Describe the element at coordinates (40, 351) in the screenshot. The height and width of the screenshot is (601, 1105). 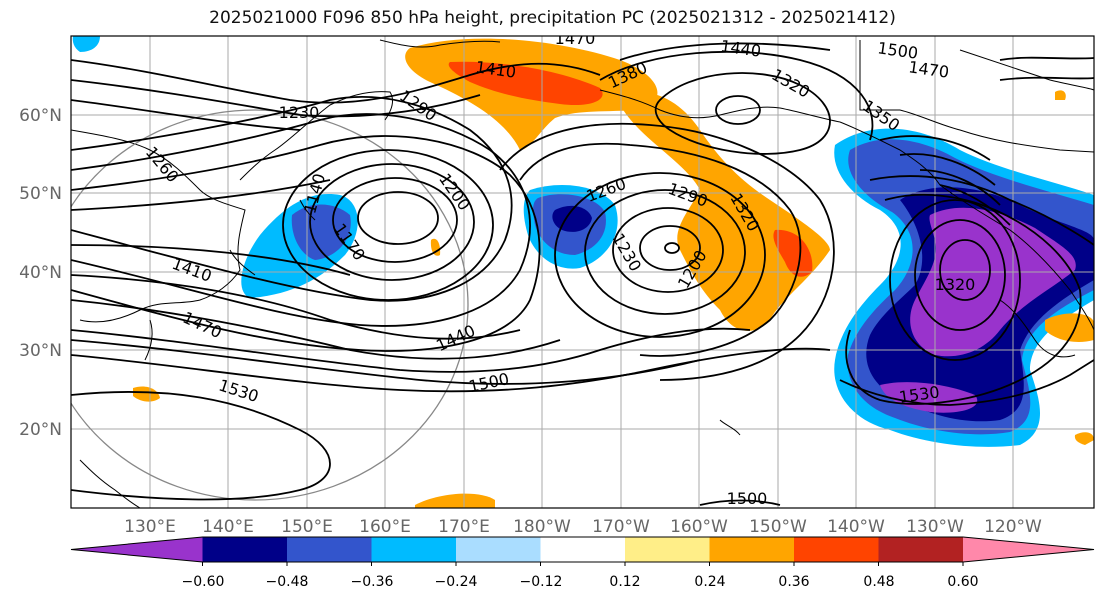
I see `lat-label: 30°N` at that location.